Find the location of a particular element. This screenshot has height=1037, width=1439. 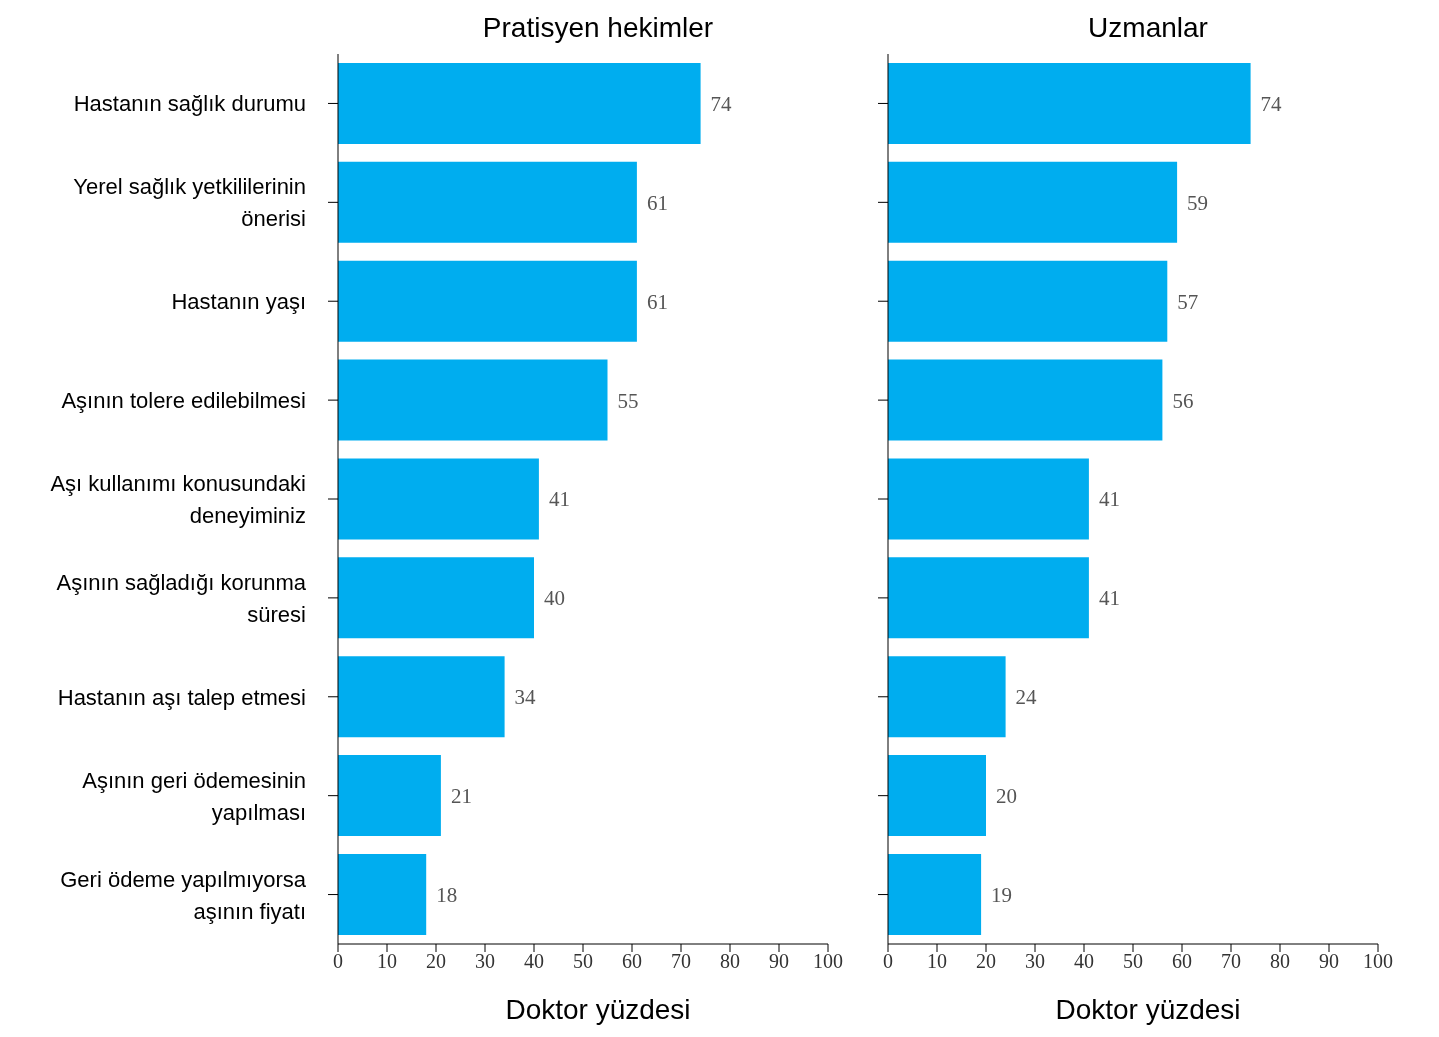

y-tick-label: Aşının sağladığı korunma süresi is located at coordinates (181, 598).